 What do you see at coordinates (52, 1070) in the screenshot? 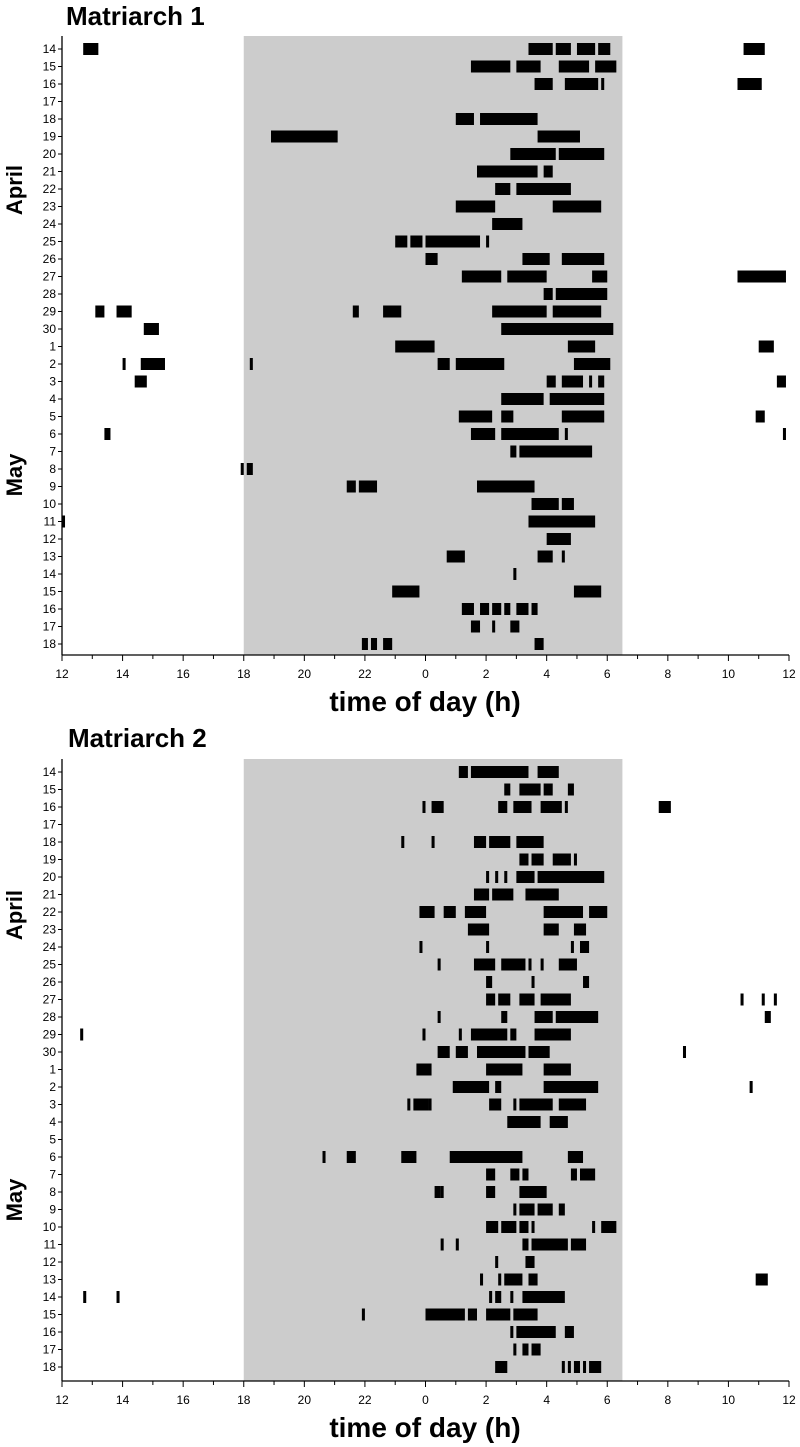
I see `day-label: 1` at bounding box center [52, 1070].